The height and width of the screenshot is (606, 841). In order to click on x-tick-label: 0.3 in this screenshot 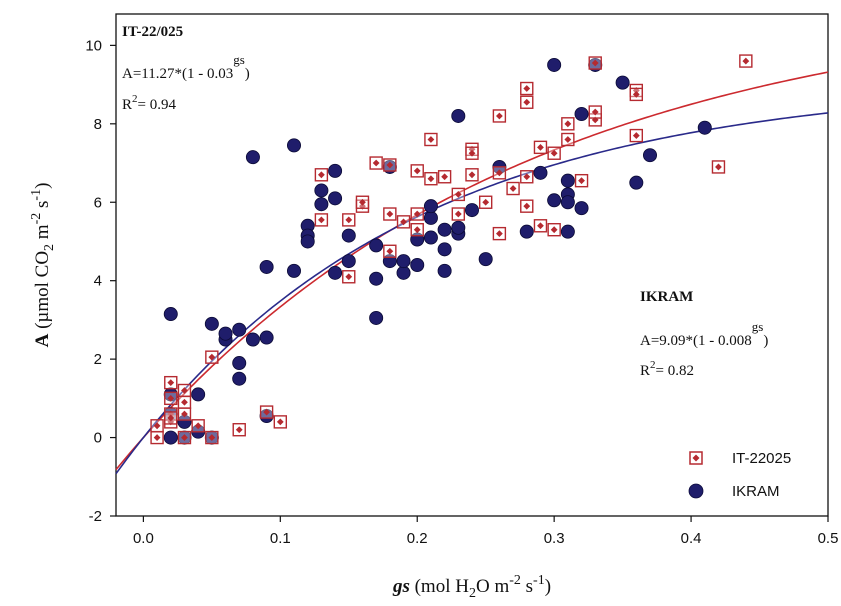, I will do `click(554, 538)`.